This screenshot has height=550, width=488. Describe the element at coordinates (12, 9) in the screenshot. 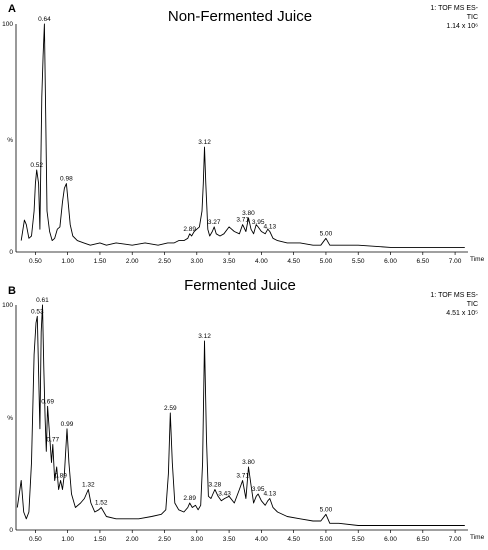

I see `panel-letter: A` at that location.